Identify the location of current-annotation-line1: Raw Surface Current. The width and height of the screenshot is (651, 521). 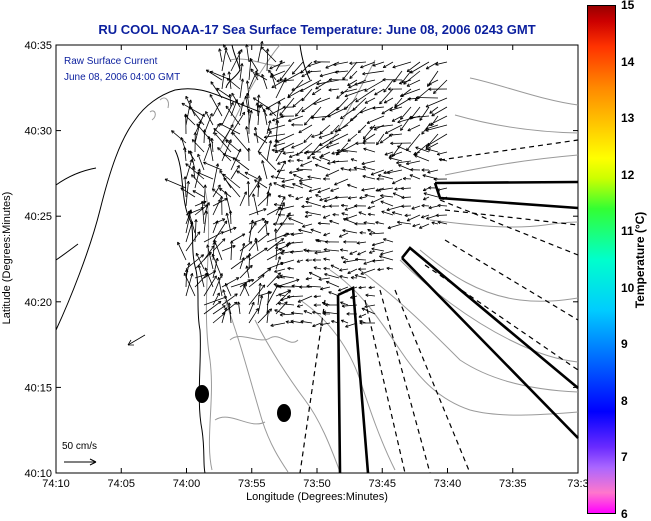
(111, 61).